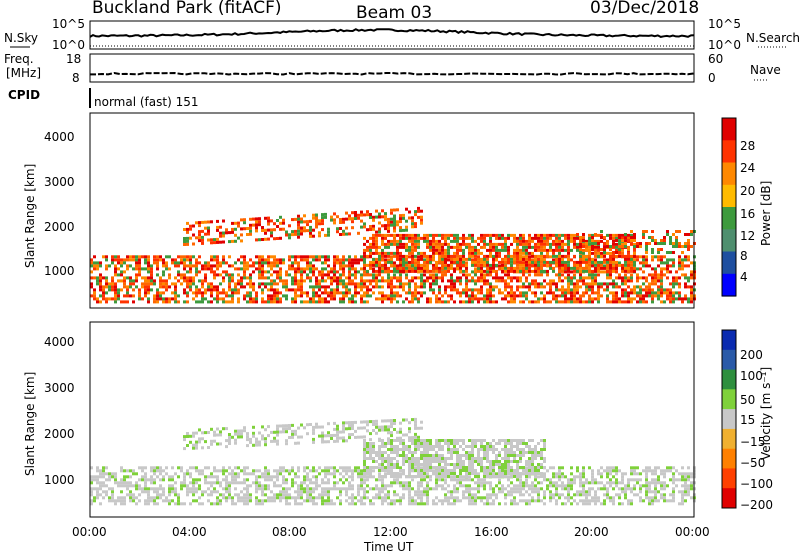 The height and width of the screenshot is (554, 800). I want to click on power-colorbar-label: Power [dB], so click(766, 213).